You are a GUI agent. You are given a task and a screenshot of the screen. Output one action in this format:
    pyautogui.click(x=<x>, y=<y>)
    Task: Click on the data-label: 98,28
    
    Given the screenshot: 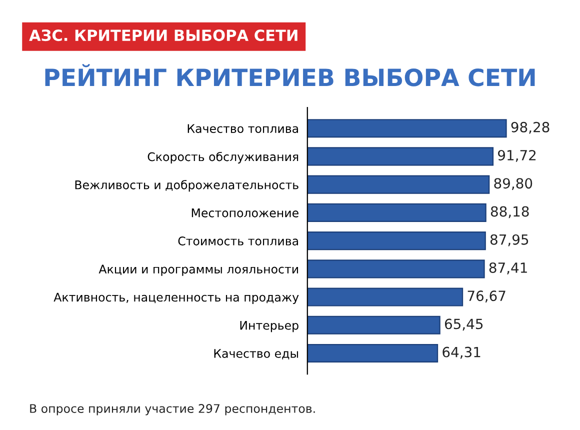 What is the action you would take?
    pyautogui.click(x=530, y=128)
    